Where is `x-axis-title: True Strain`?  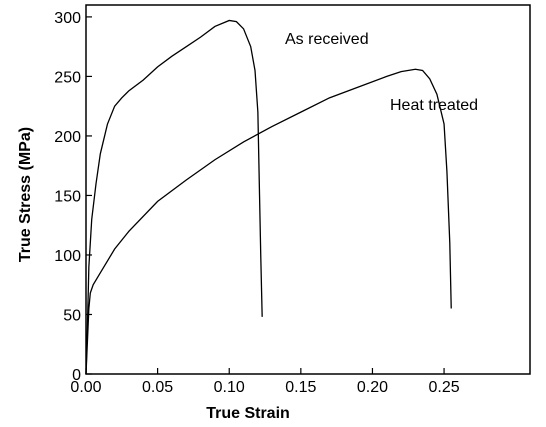
x-axis-title: True Strain is located at coordinates (248, 413).